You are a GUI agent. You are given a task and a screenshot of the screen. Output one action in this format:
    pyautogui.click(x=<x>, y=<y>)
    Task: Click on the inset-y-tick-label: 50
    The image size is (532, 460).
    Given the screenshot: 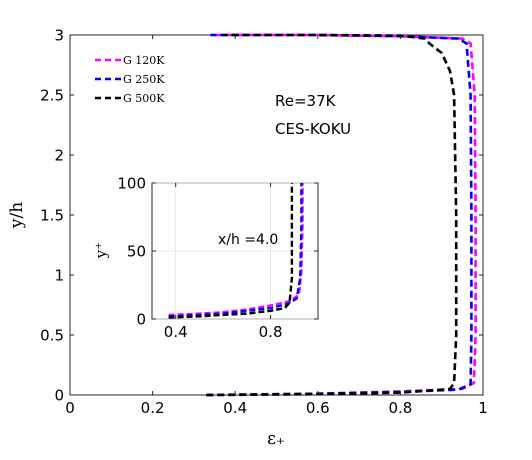 What is the action you would take?
    pyautogui.click(x=136, y=251)
    